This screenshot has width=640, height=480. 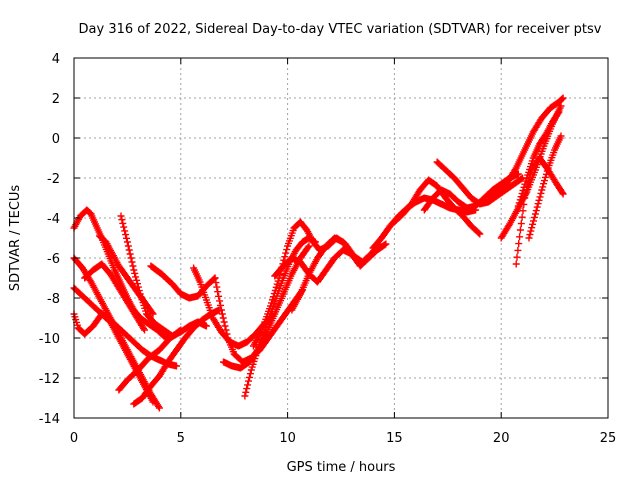 I want to click on y-axis-title: SDTVAR / TECUs, so click(x=15, y=238).